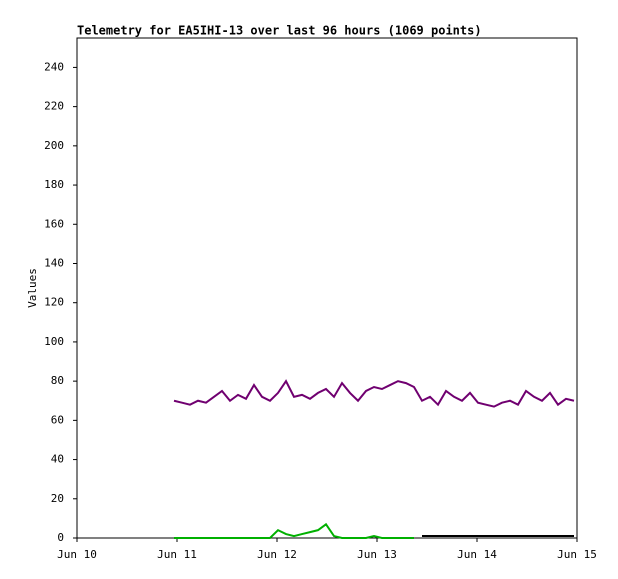 The image size is (618, 579). Describe the element at coordinates (577, 554) in the screenshot. I see `x-tick-label: Jun 15` at that location.